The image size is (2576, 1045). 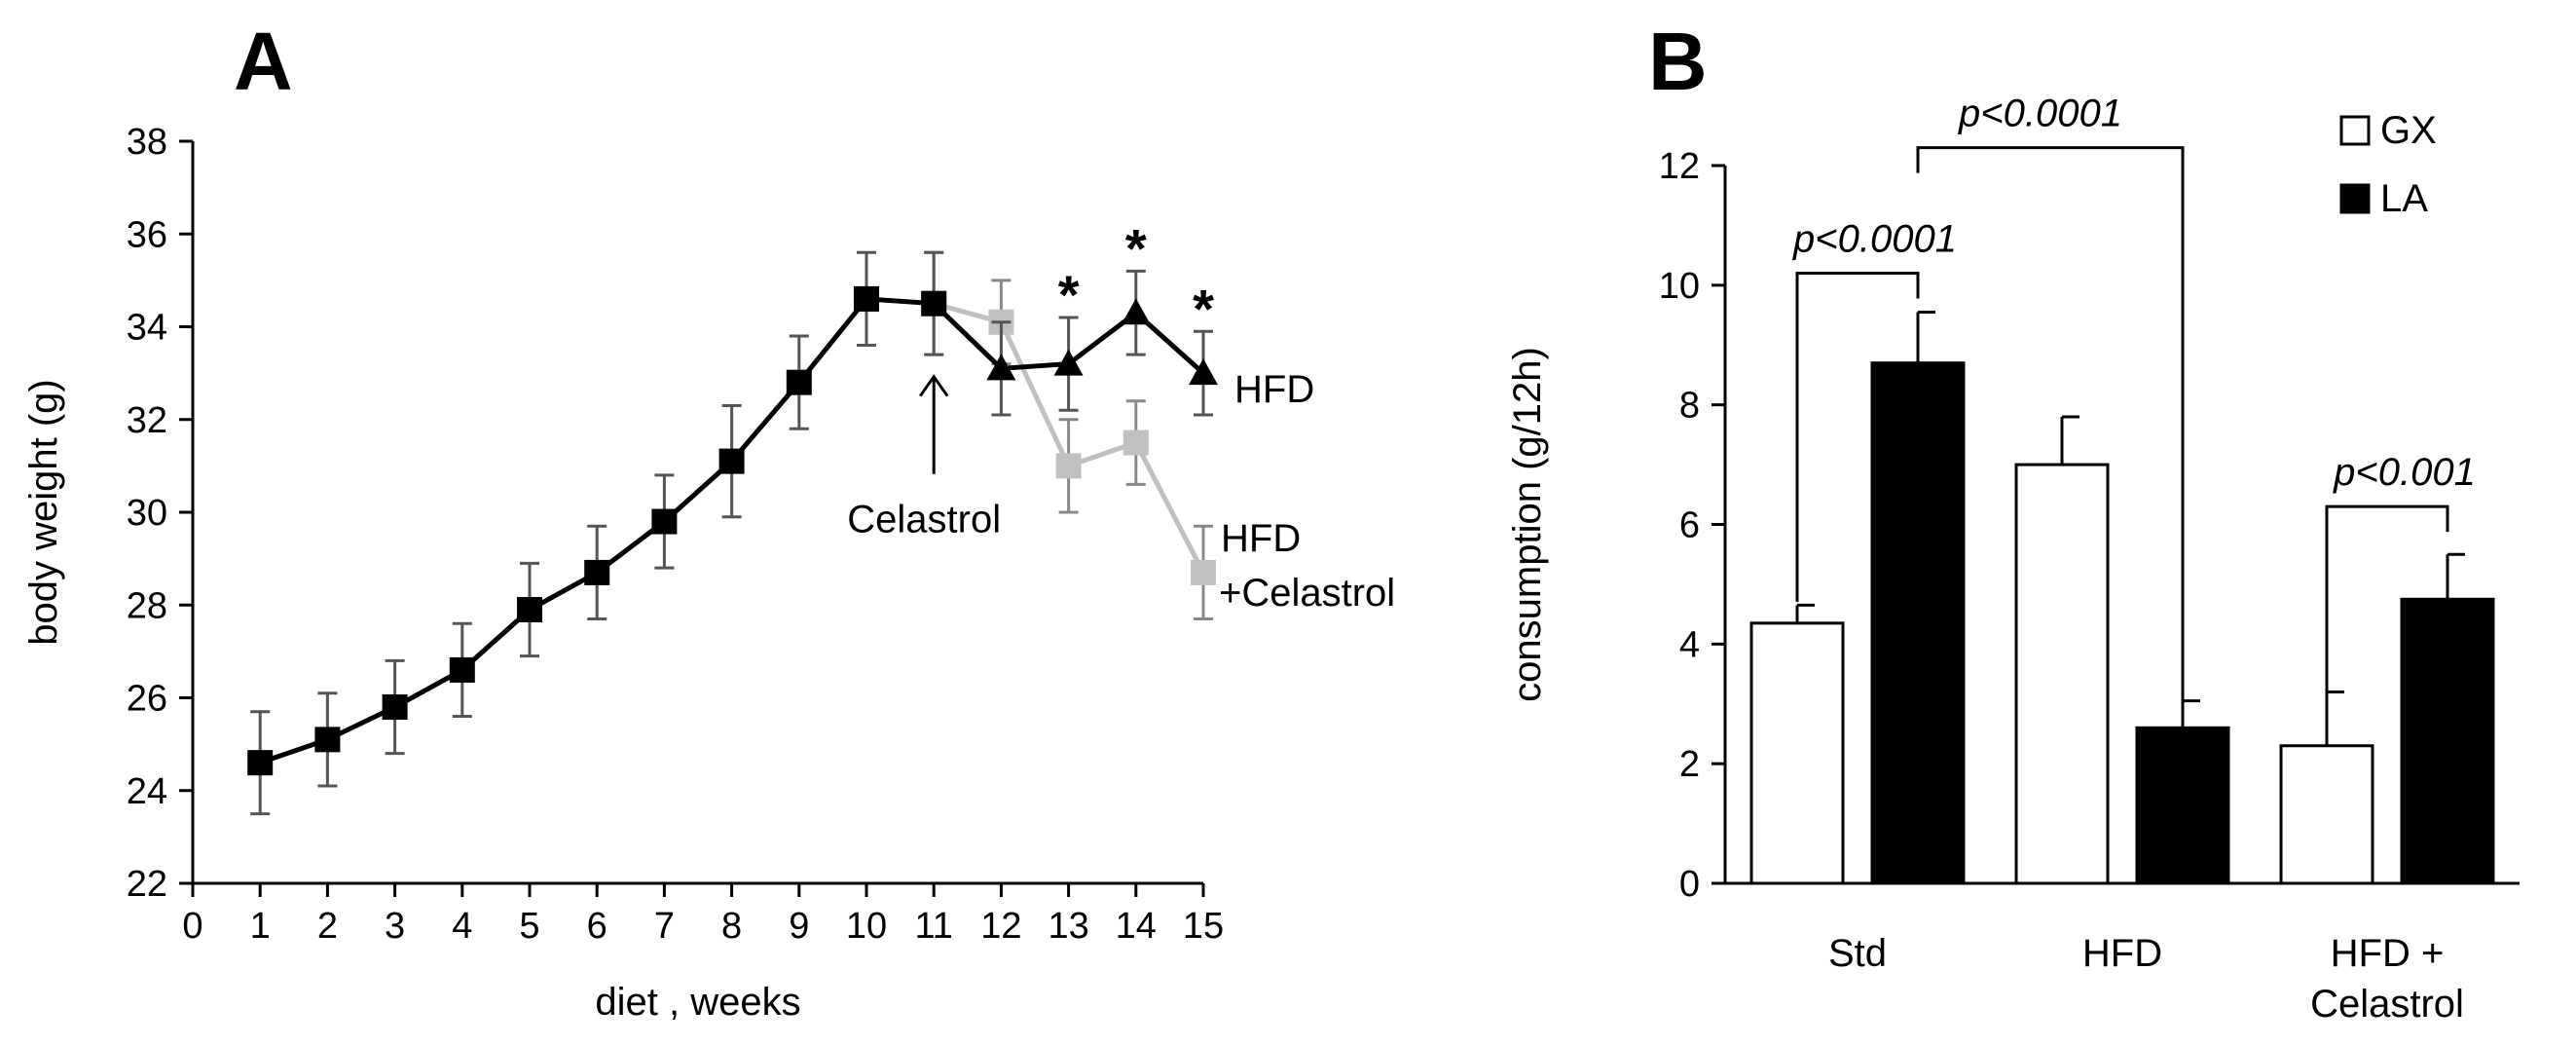 What do you see at coordinates (924, 520) in the screenshot?
I see `celastrol-arrow-label: Celastrol` at bounding box center [924, 520].